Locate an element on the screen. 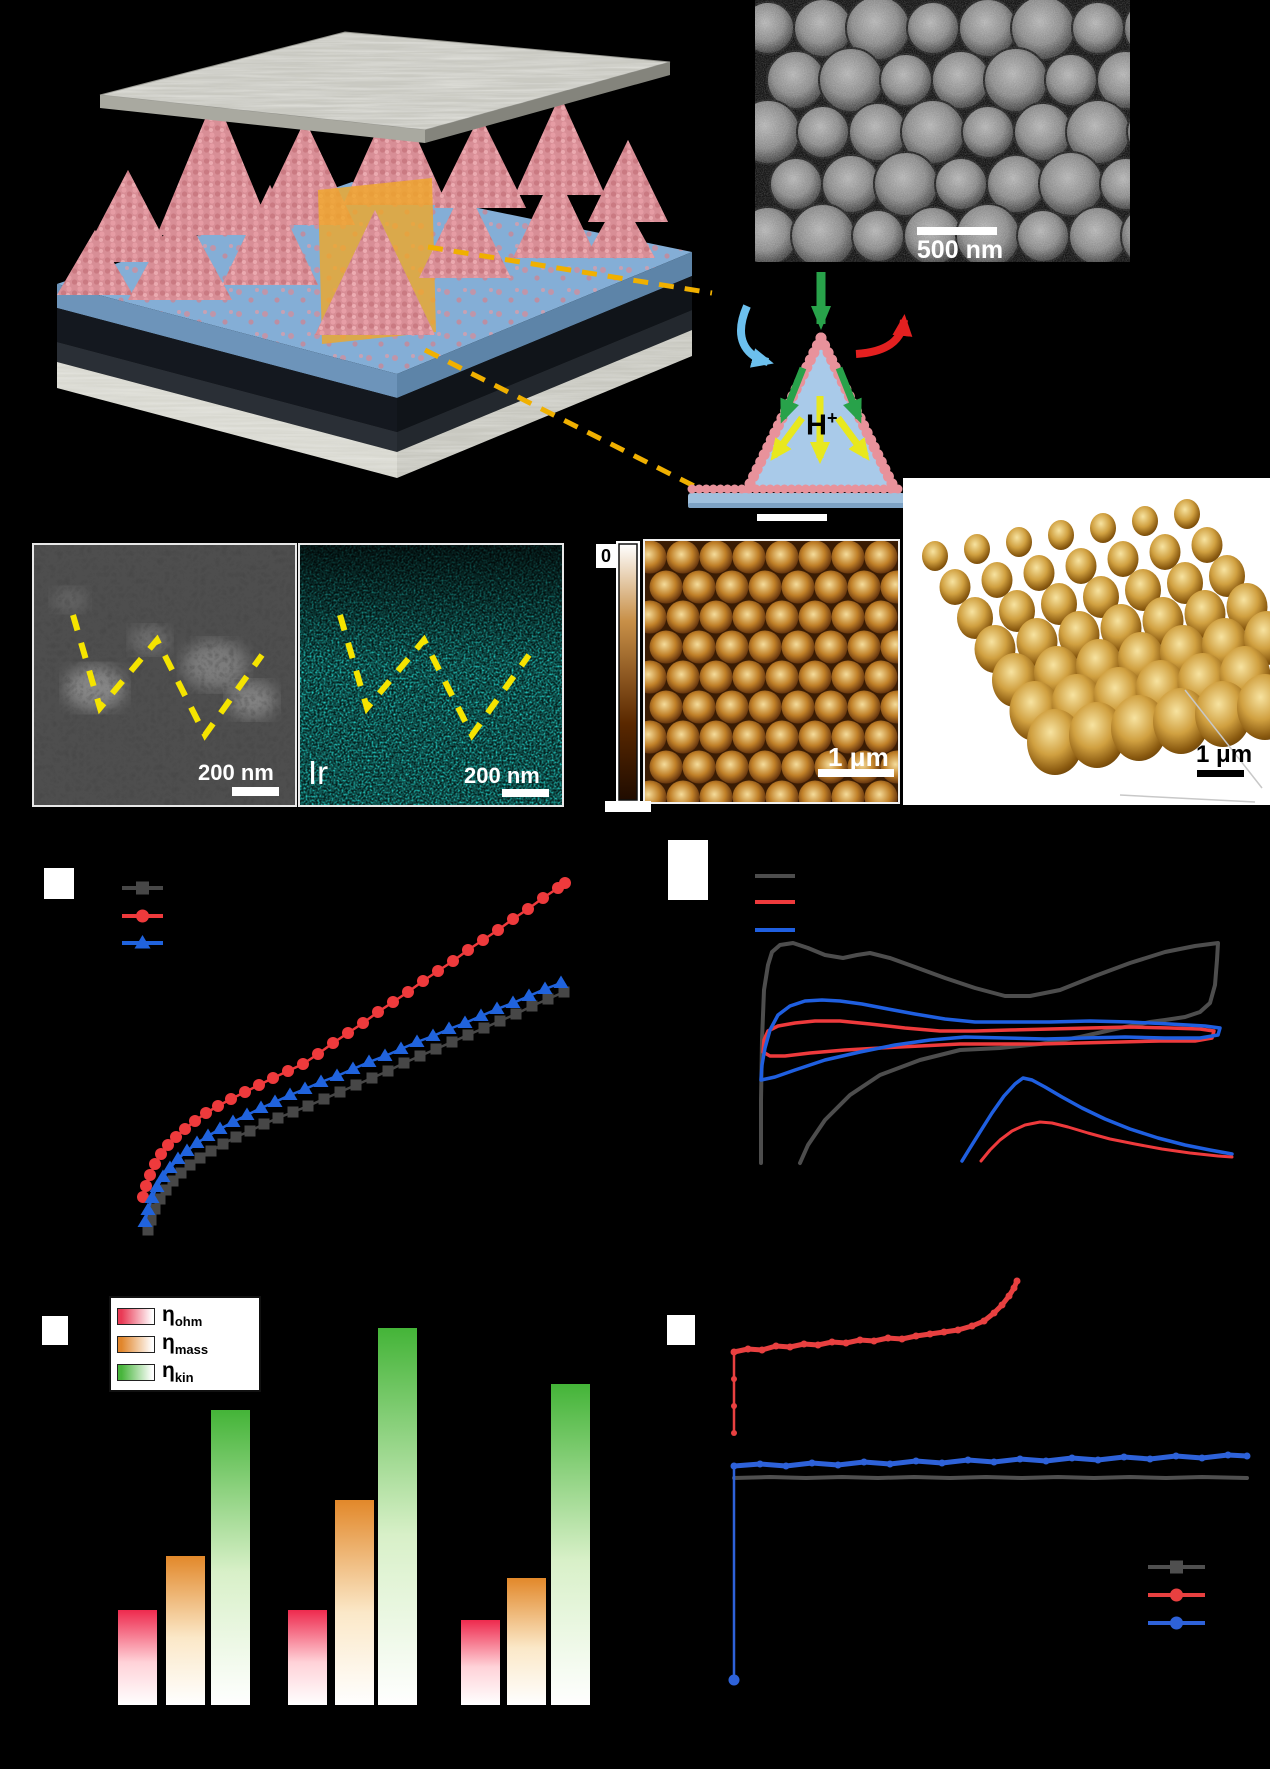 The width and height of the screenshot is (1270, 1769). legend-row-ohmic: ηohm is located at coordinates (185, 1316).